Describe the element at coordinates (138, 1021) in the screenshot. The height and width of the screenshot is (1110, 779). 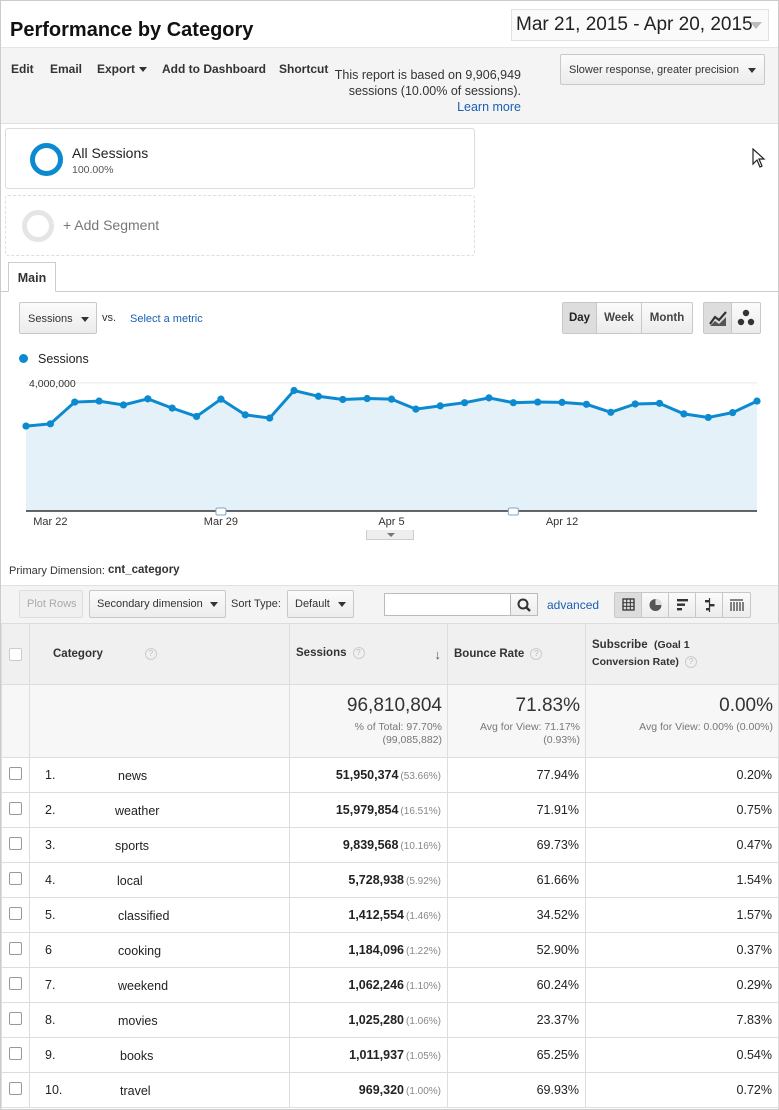
I see `category-link: movies` at that location.